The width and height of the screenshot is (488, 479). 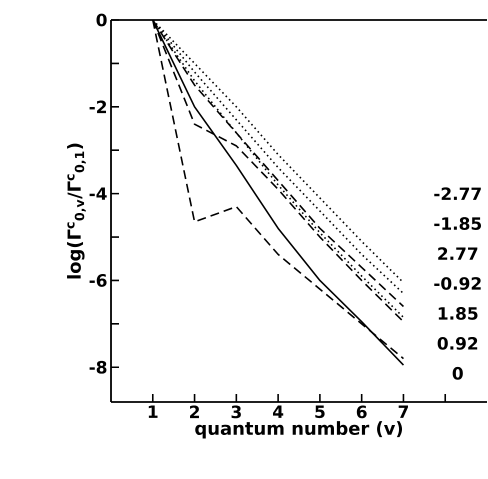 I want to click on x-tick-label: 2, so click(x=194, y=411).